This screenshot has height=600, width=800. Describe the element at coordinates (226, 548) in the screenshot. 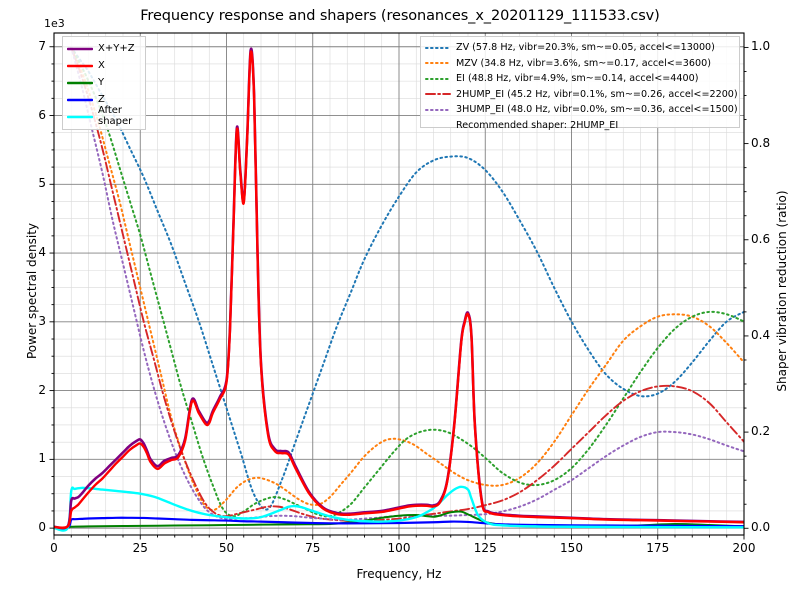

I see `x-tick-label: 50` at that location.